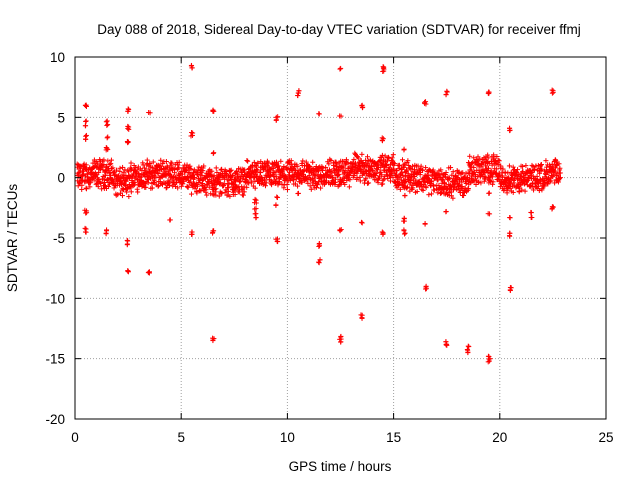 Image resolution: width=640 pixels, height=480 pixels. What do you see at coordinates (340, 466) in the screenshot?
I see `x-axis-label: GPS time / hours` at bounding box center [340, 466].